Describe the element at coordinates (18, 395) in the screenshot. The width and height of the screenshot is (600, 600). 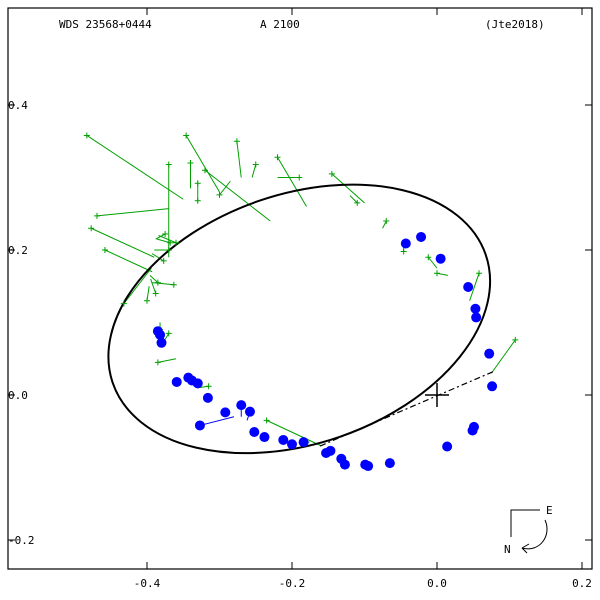
I see `y-tick-label: 0.0` at that location.